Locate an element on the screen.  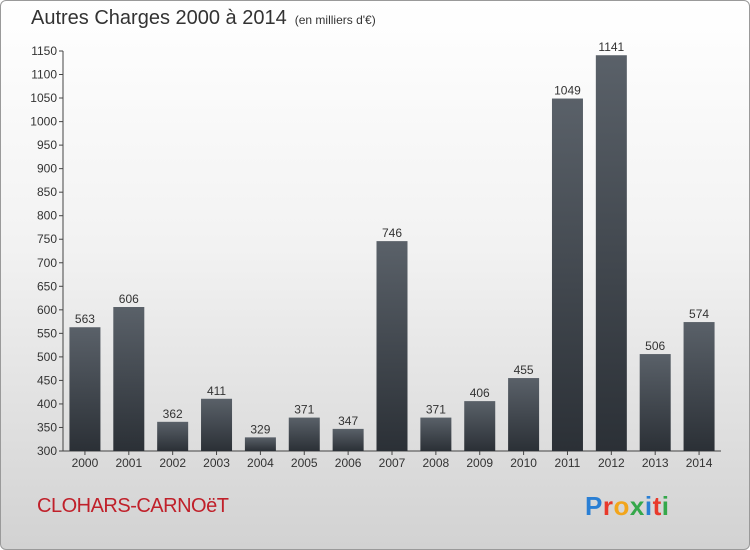
data-label: 411 is located at coordinates (216, 391).